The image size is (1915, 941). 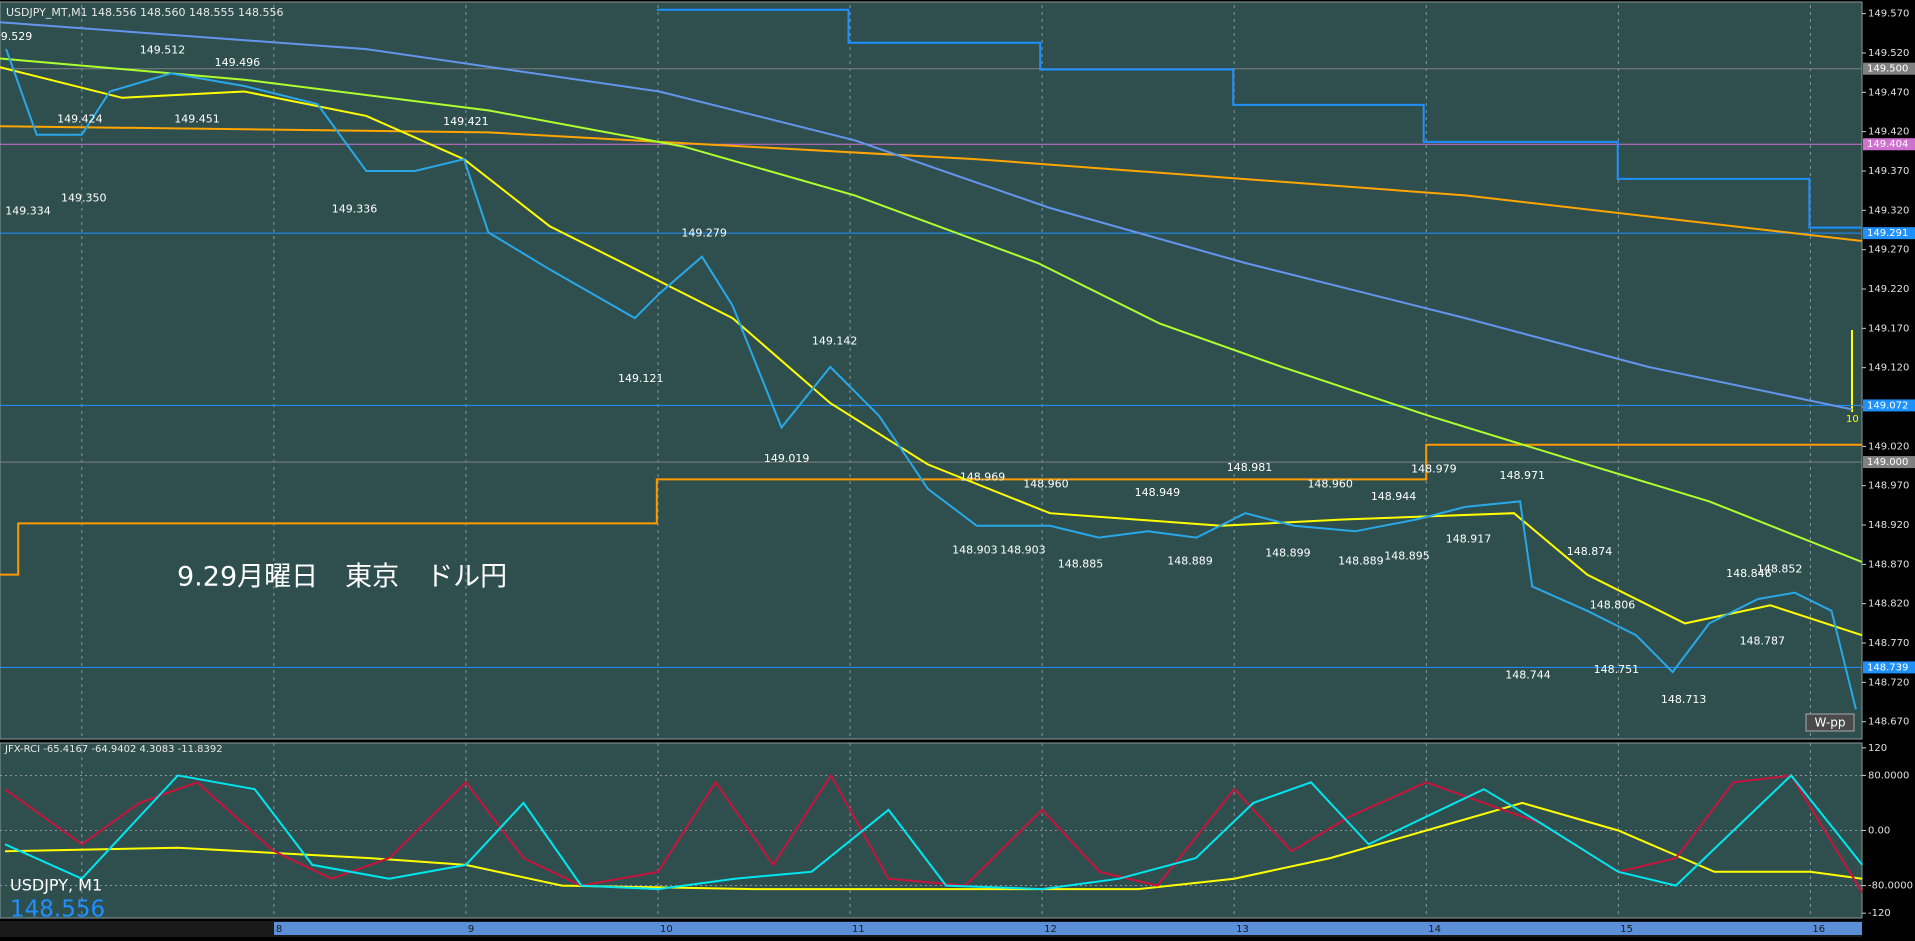 What do you see at coordinates (466, 121) in the screenshot?
I see `point-label: 149.421` at bounding box center [466, 121].